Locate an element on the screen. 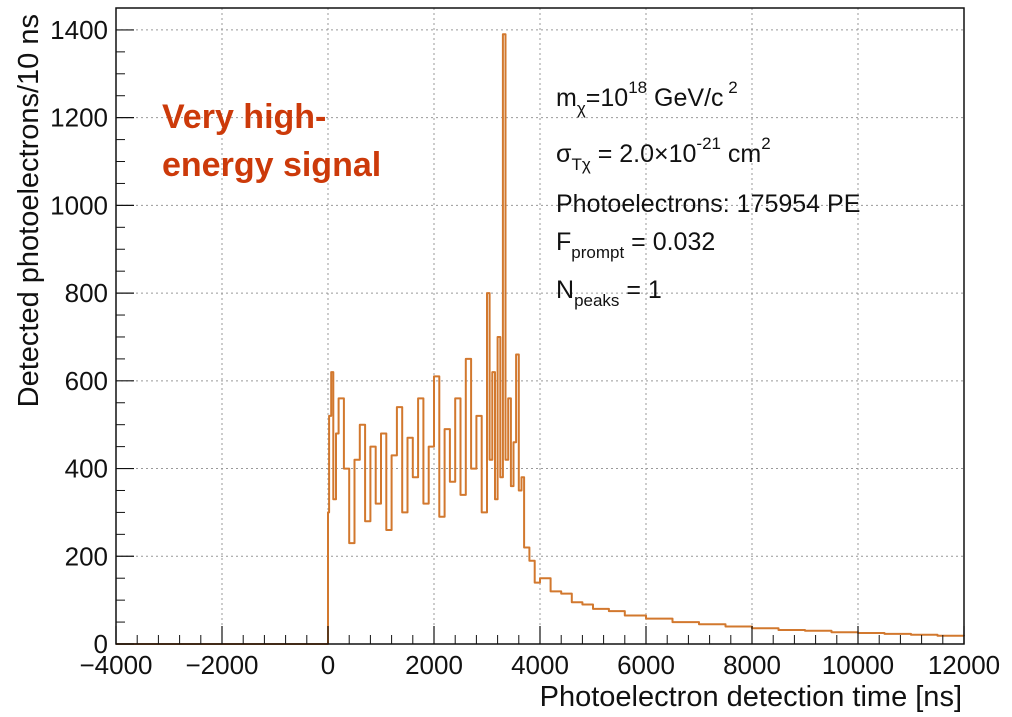 This screenshot has height=717, width=1012. y-tick-label: 1000 is located at coordinates (79, 205).